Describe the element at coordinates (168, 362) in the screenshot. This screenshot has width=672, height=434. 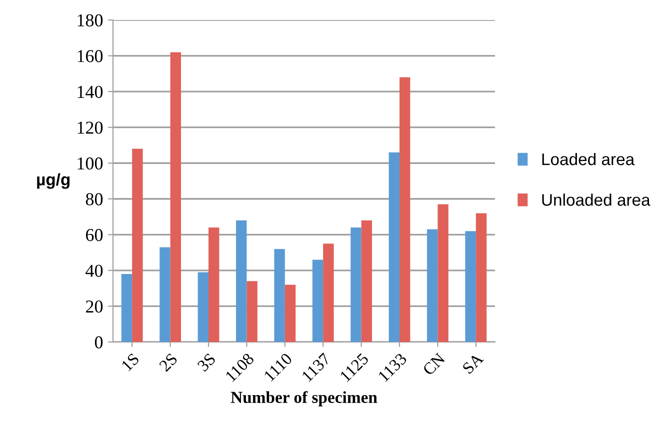
I see `x-tick-label: 2S` at that location.